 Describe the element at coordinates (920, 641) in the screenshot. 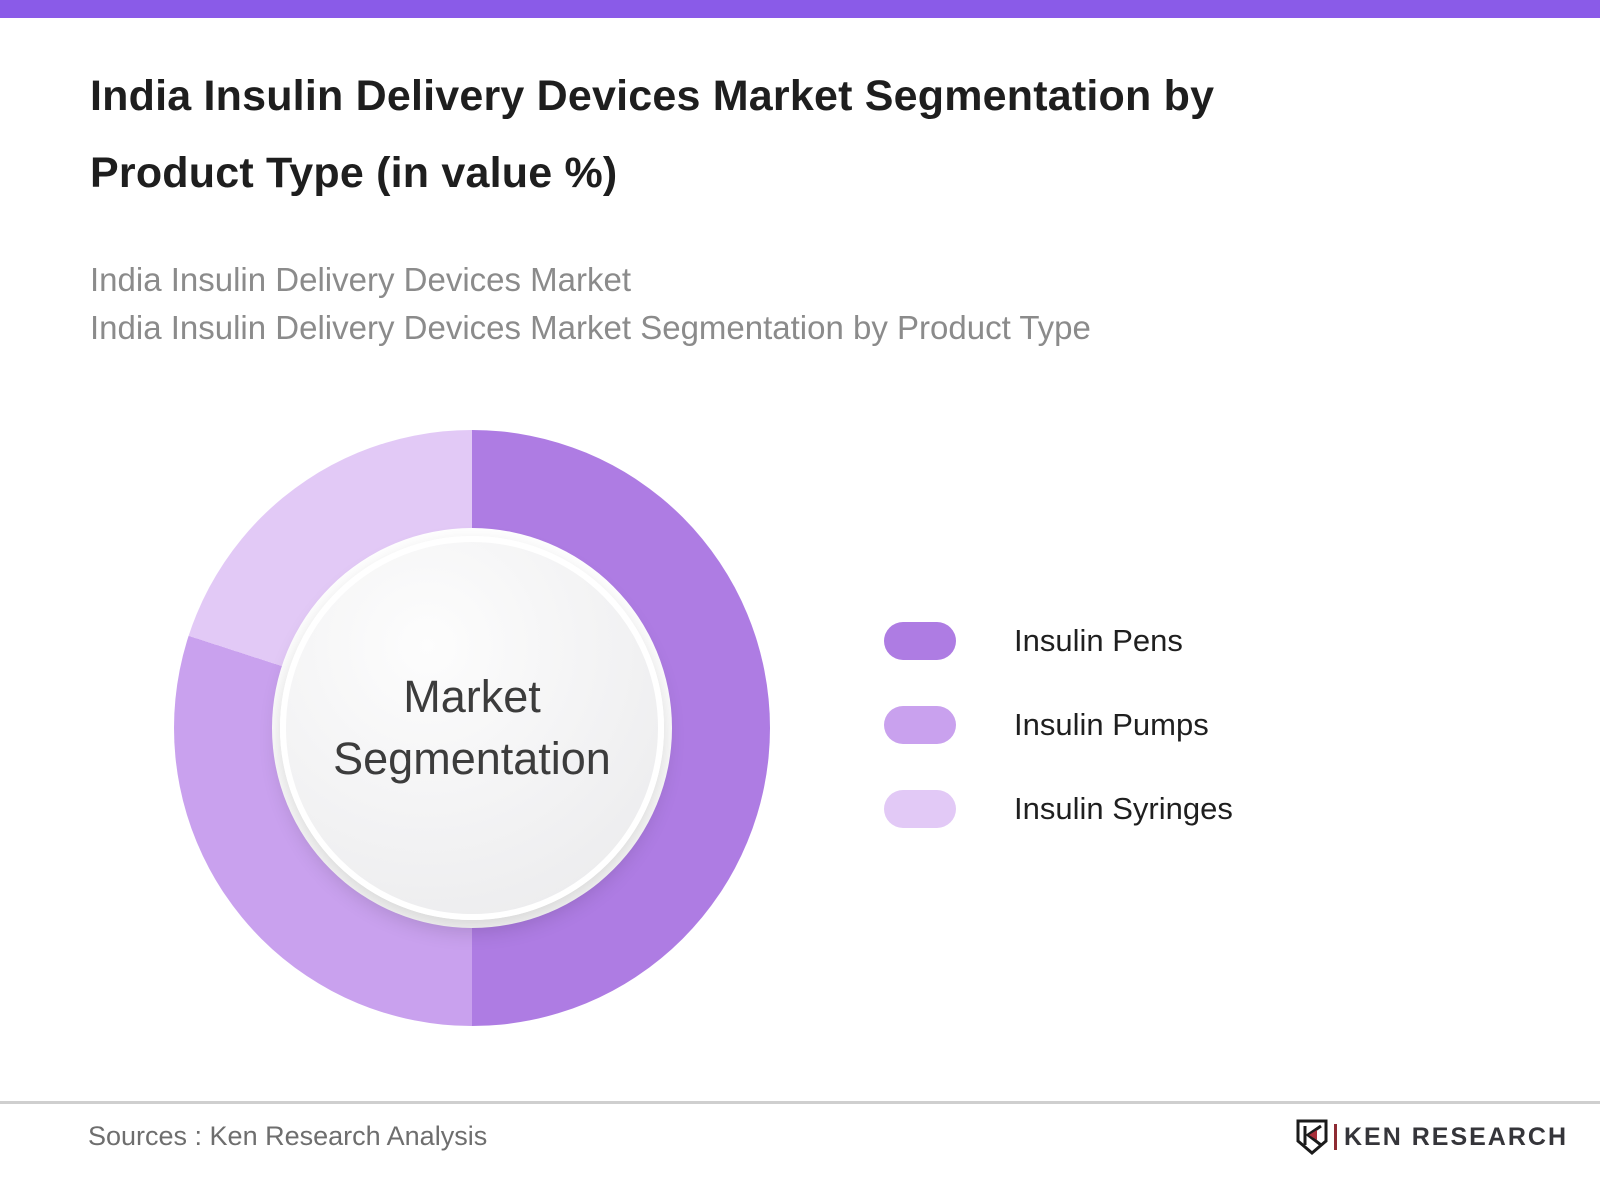

I see `legend-swatch-insulin-pens` at that location.